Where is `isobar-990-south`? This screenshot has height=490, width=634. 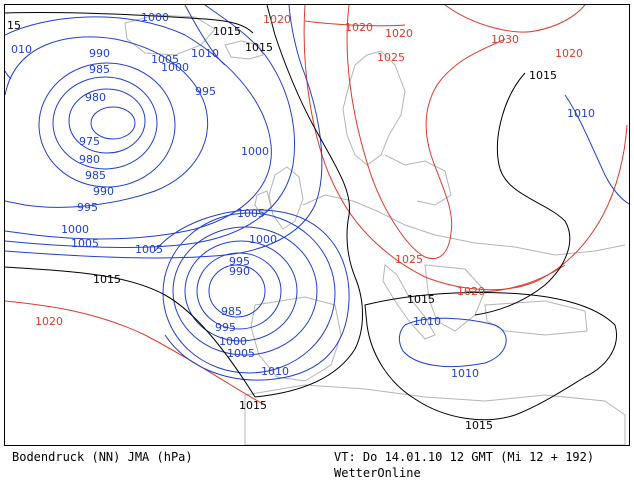 isobar-990-south is located at coordinates (239, 291).